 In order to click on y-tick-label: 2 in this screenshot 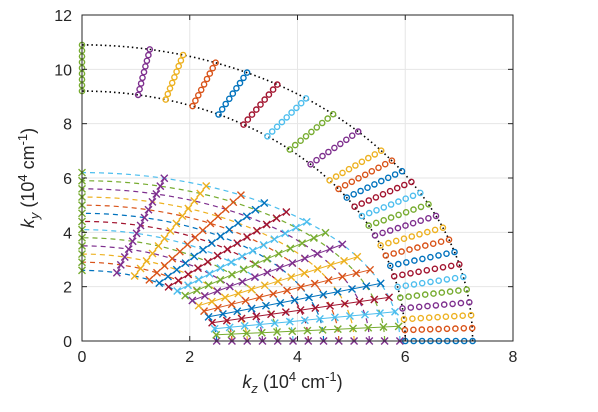, I will do `click(67, 288)`.